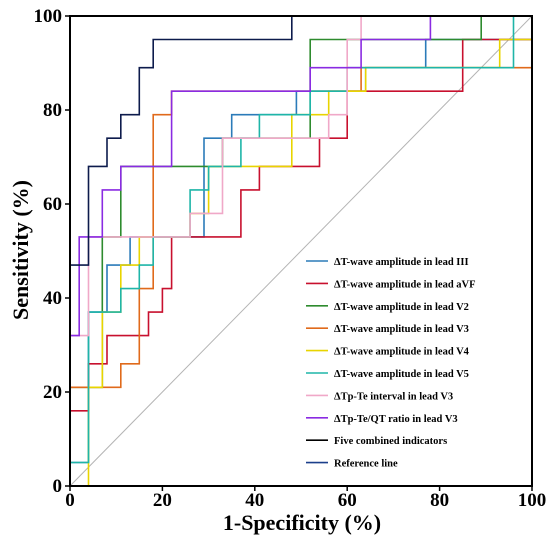  Describe the element at coordinates (52, 392) in the screenshot. I see `y-tick-label: 20` at that location.